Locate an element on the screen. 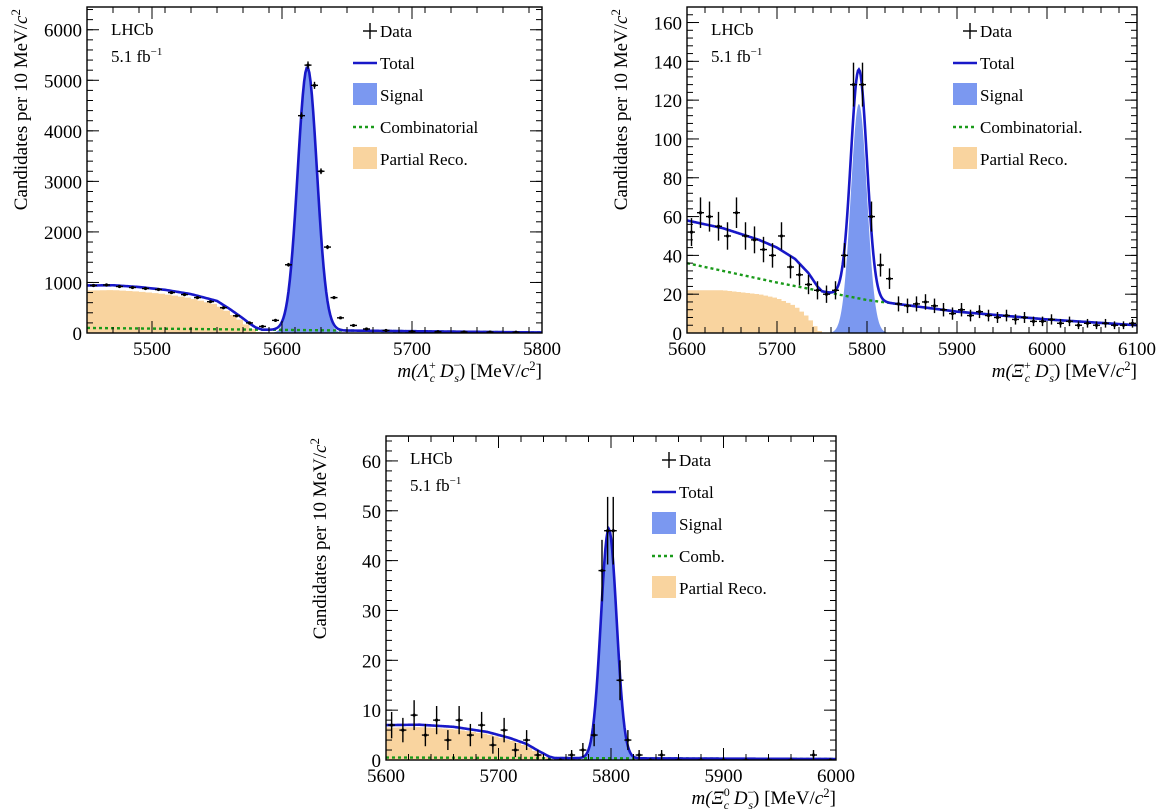 This screenshot has width=1166, height=811. legend-signal-marker is located at coordinates (965, 94).